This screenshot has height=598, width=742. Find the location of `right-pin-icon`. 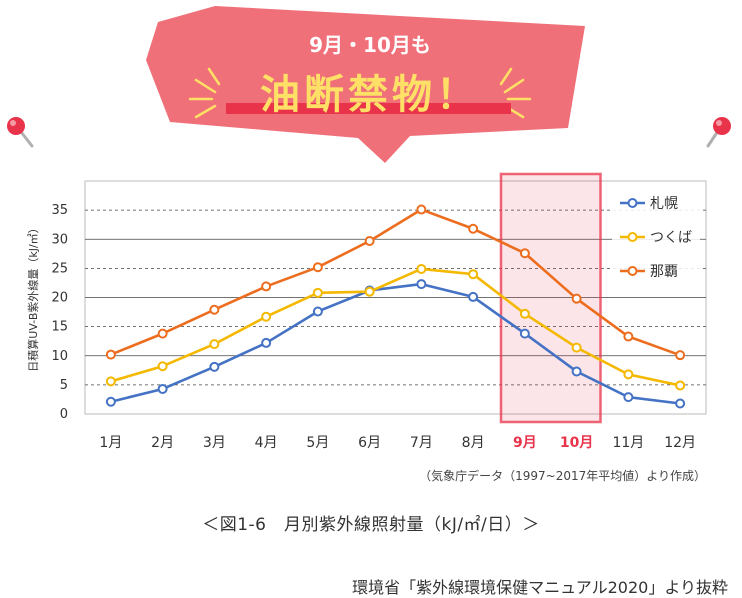

right-pin-icon is located at coordinates (718, 132).